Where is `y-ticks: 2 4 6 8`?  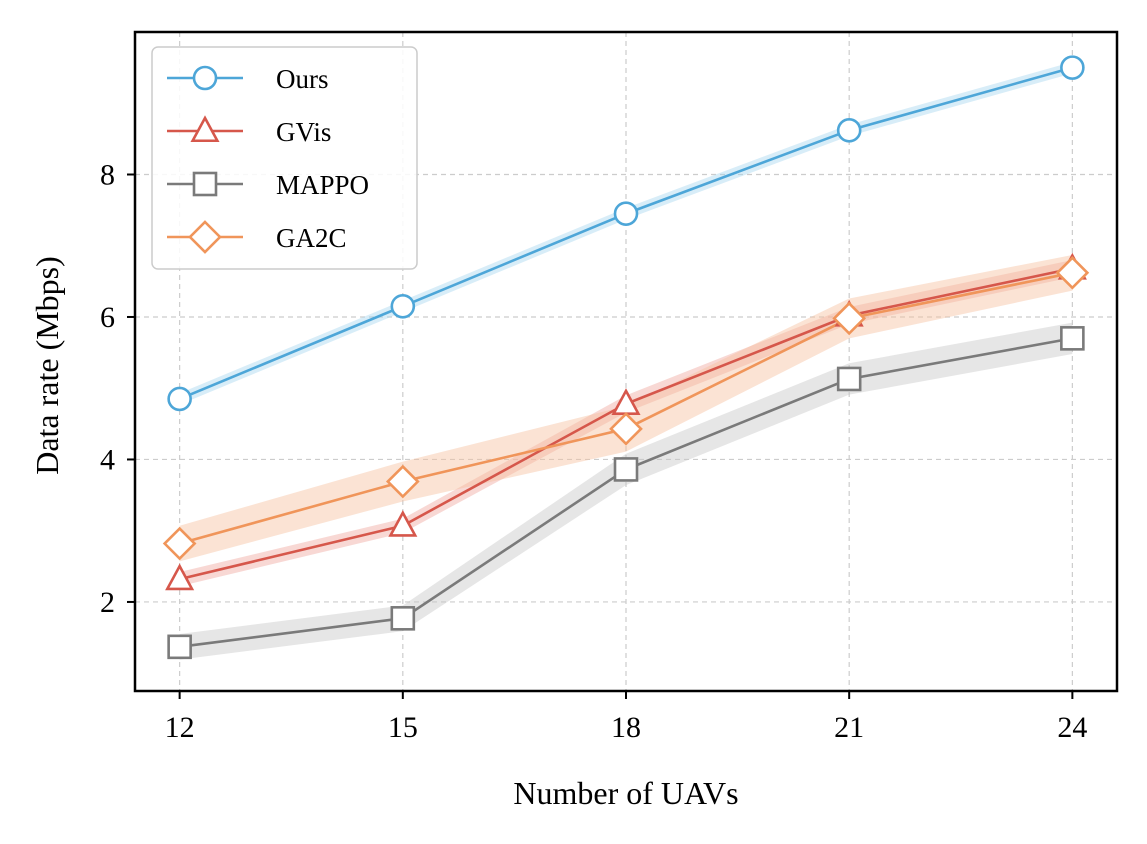 y-ticks: 2 4 6 8 is located at coordinates (117, 388).